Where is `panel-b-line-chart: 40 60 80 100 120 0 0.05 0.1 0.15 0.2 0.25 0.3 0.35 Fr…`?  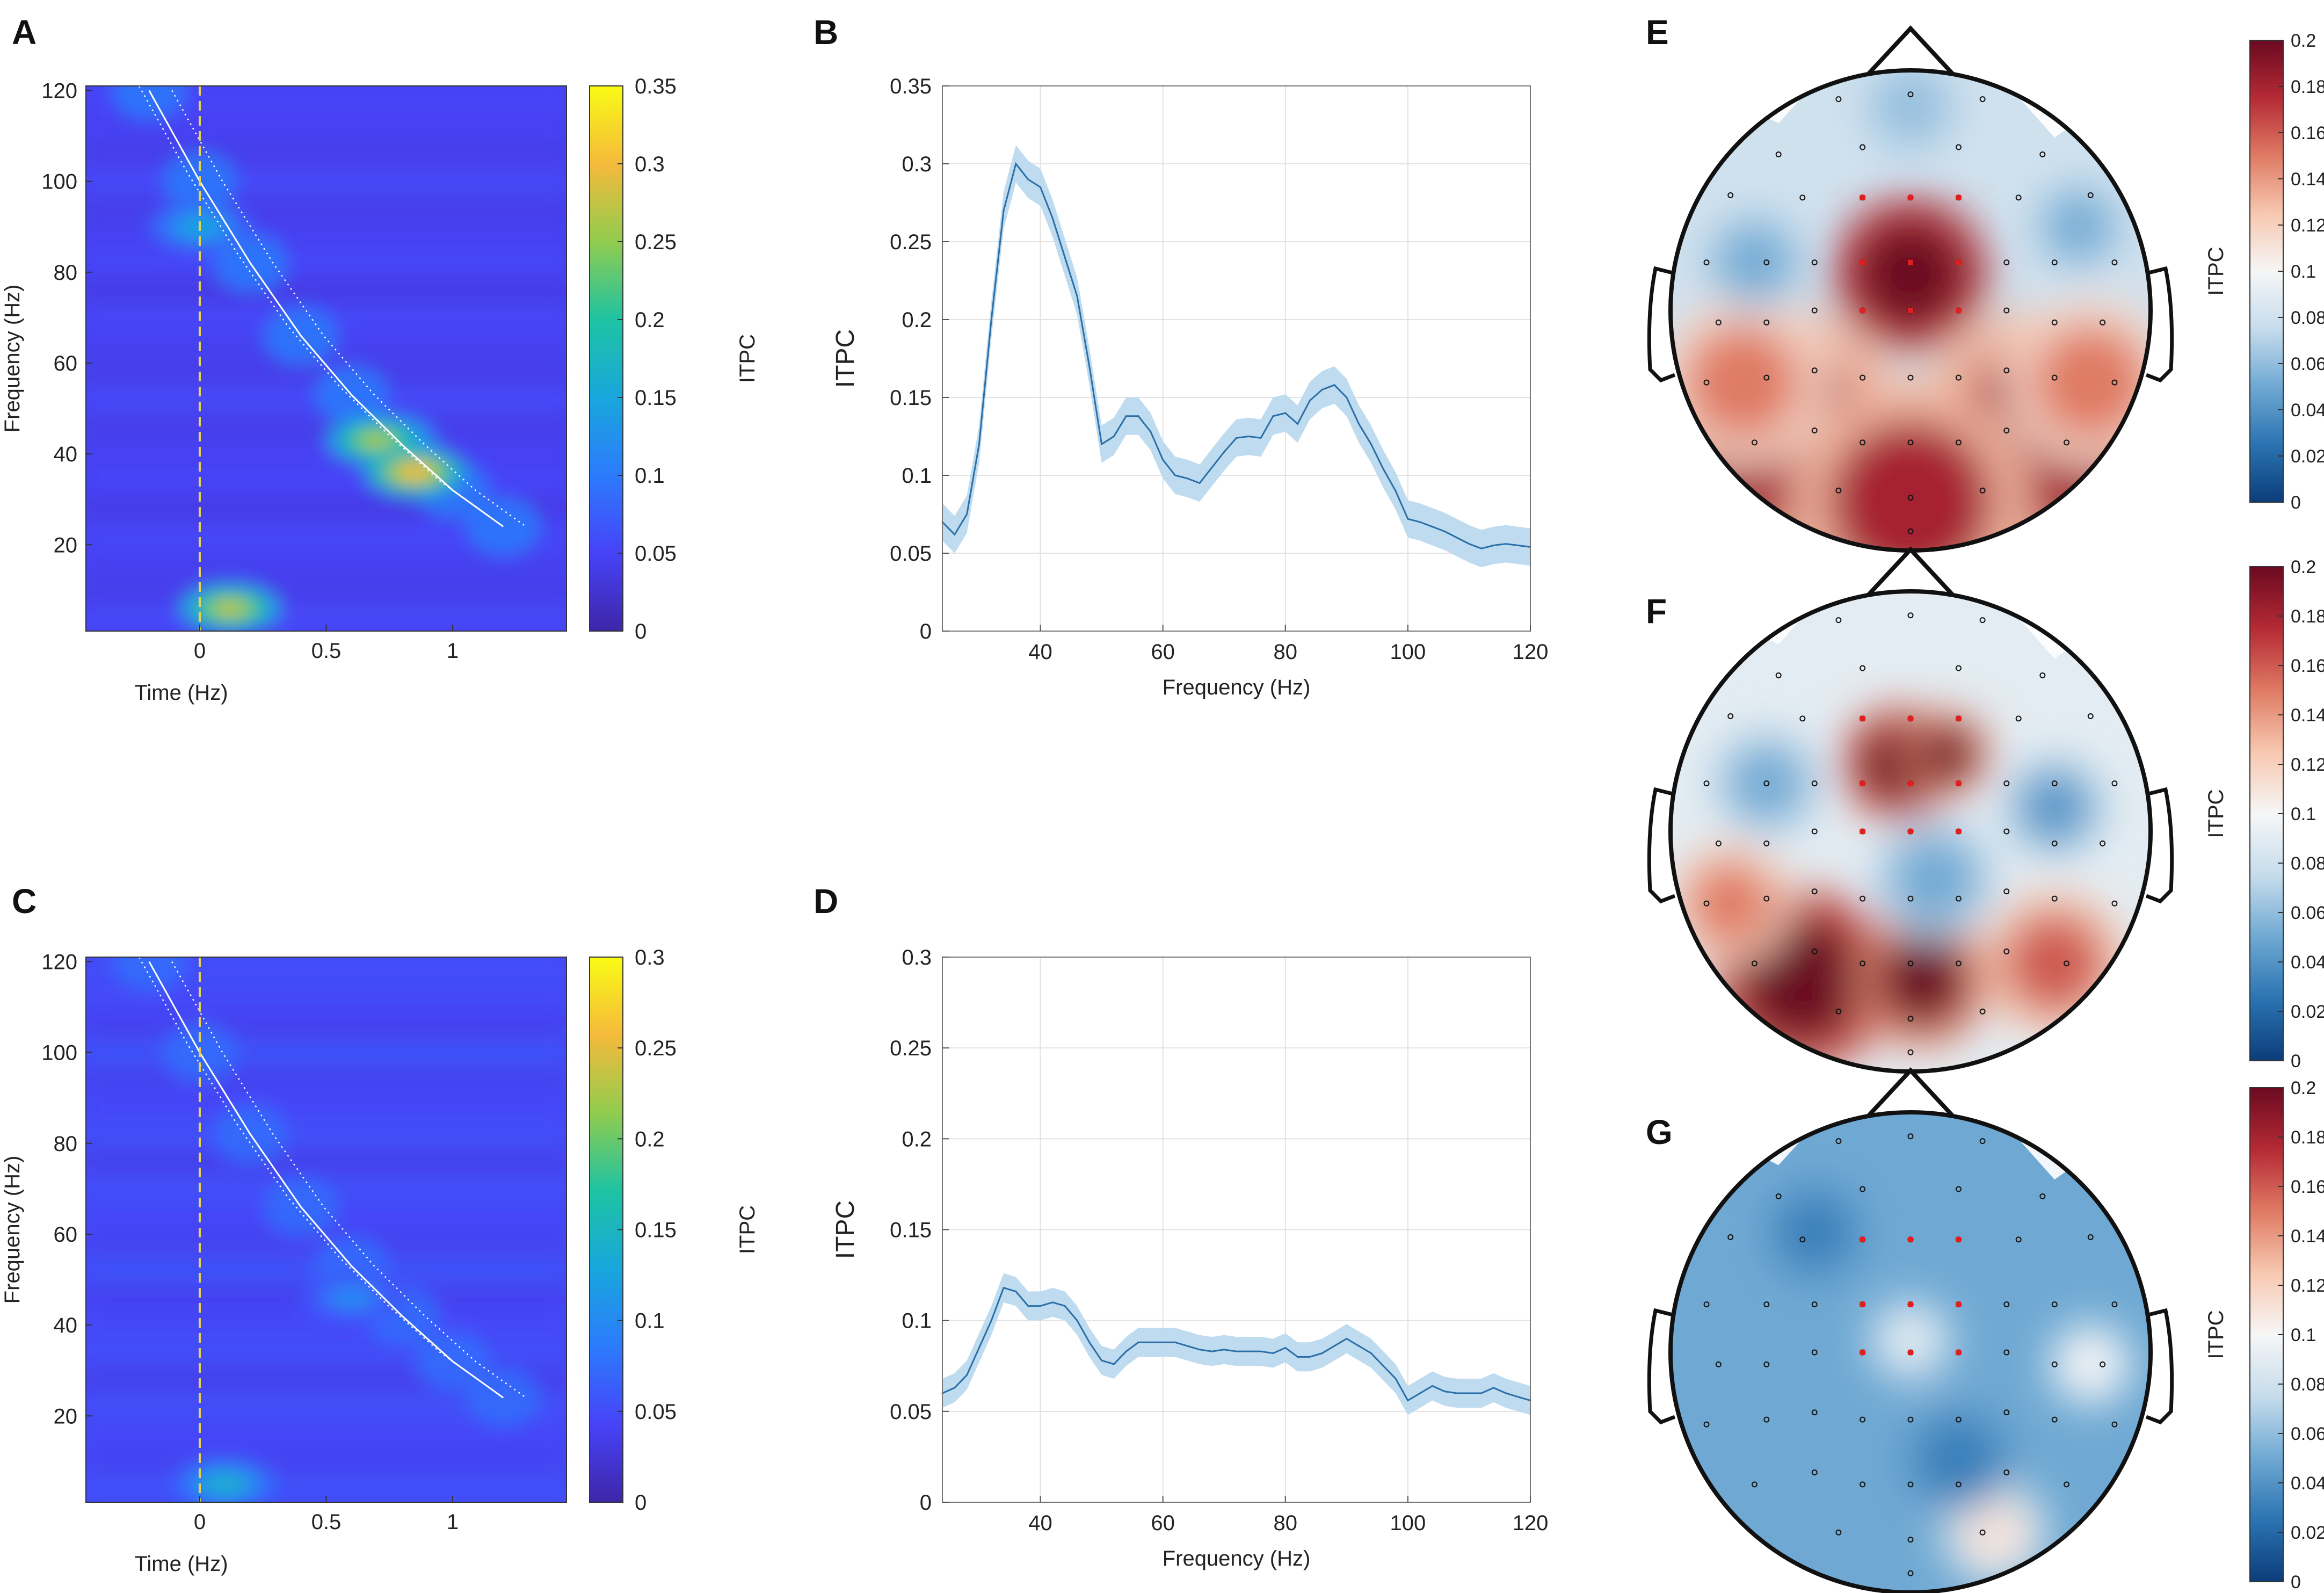
panel-b-line-chart: 40 60 80 100 120 0 0.05 0.1 0.15 0.2 0.25 0.3 0.35 Fr… is located at coordinates (1189, 387).